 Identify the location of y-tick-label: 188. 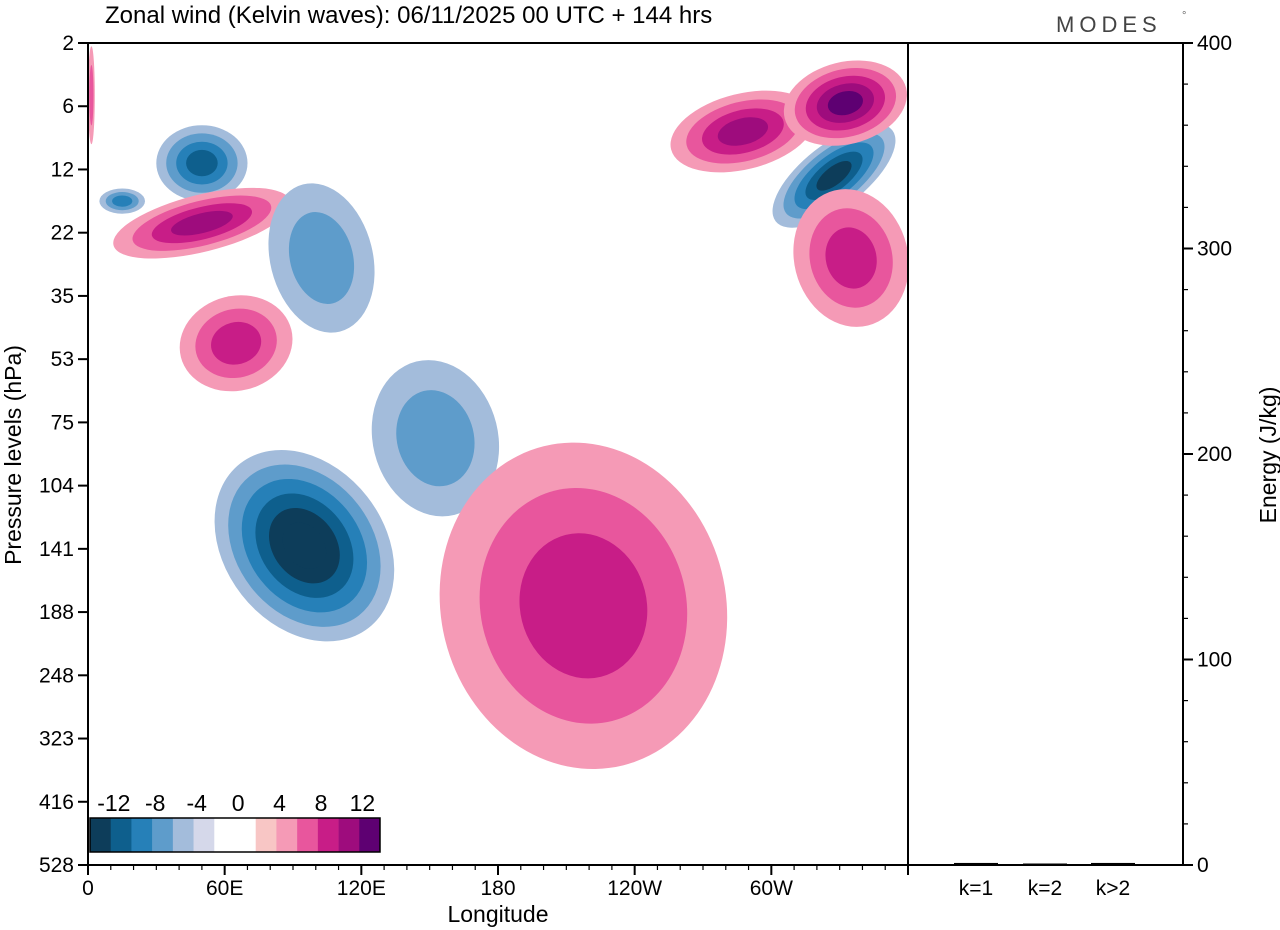
(56, 612).